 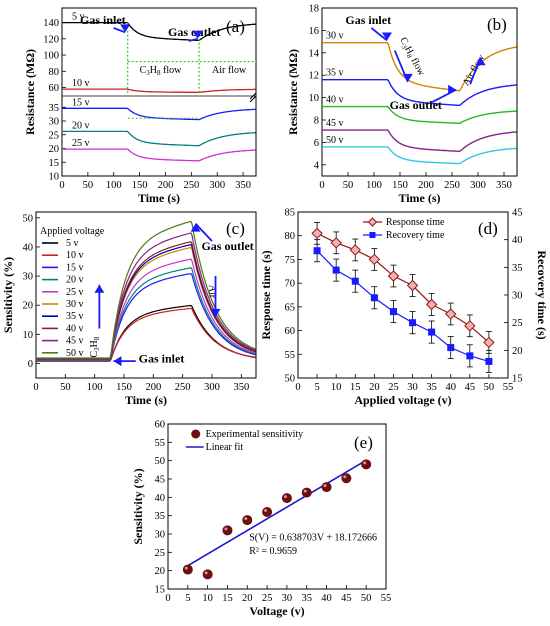 I want to click on panel-b-air-arrow-head, so click(x=480, y=61).